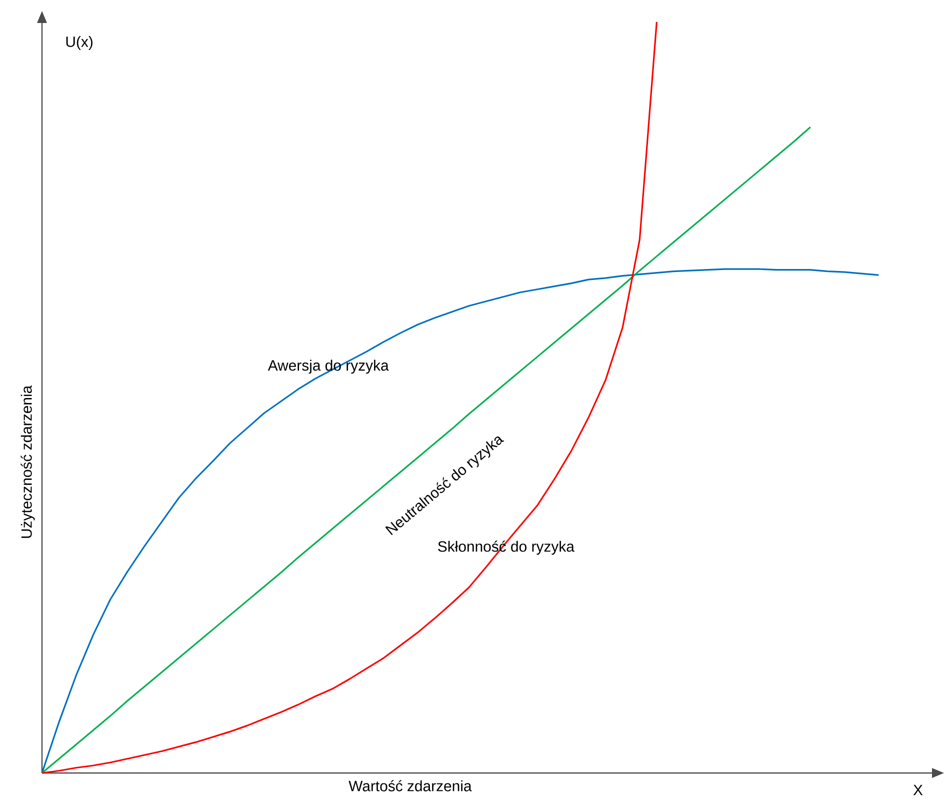 The height and width of the screenshot is (807, 944). Describe the element at coordinates (27, 461) in the screenshot. I see `y-axis-title: Użyteczność zdarzenia` at that location.